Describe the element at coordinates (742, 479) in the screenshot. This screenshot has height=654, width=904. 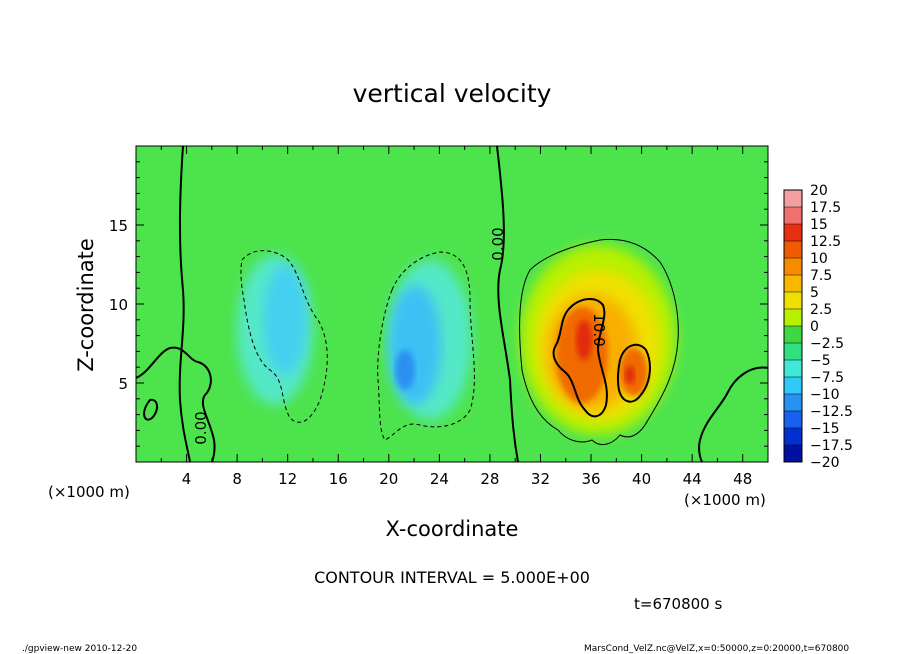
I see `x-tick-label-48: 48` at that location.